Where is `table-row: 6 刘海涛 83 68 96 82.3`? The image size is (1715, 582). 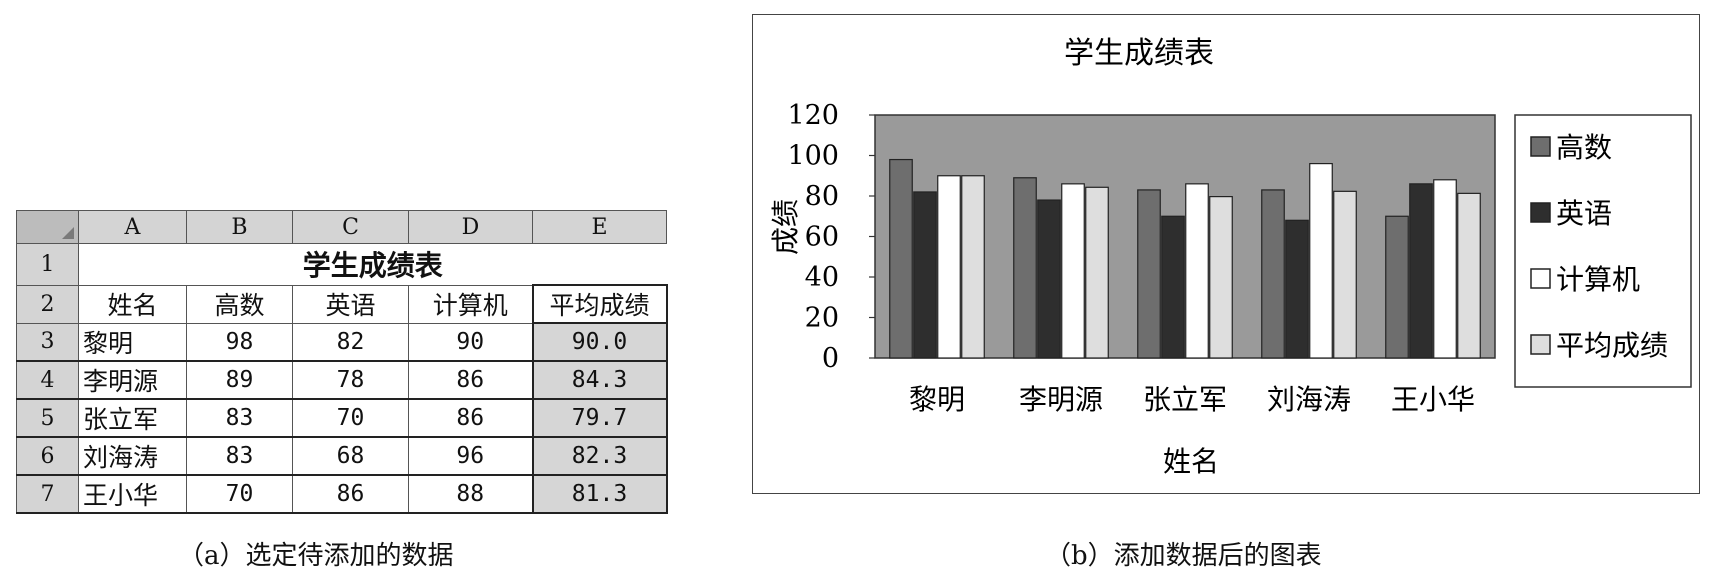
table-row: 6 刘海涛 83 68 96 82.3 is located at coordinates (342, 456).